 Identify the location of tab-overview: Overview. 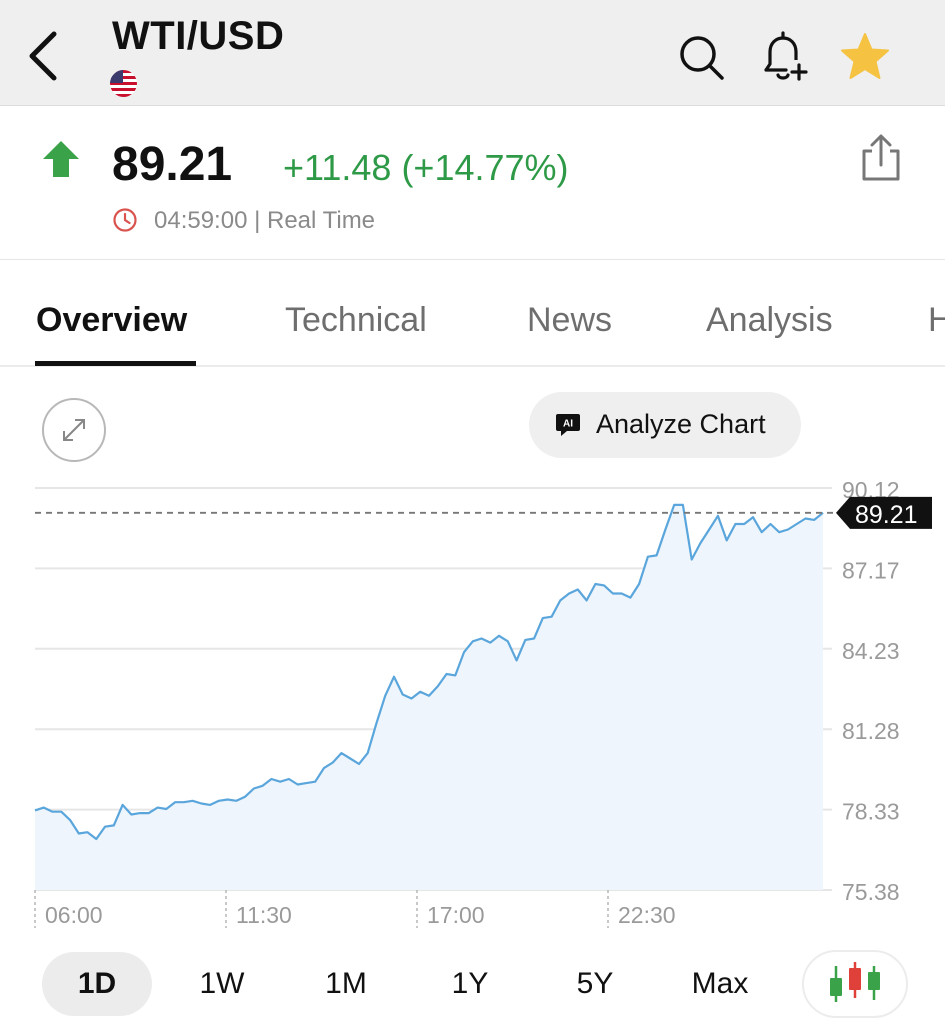
(112, 320).